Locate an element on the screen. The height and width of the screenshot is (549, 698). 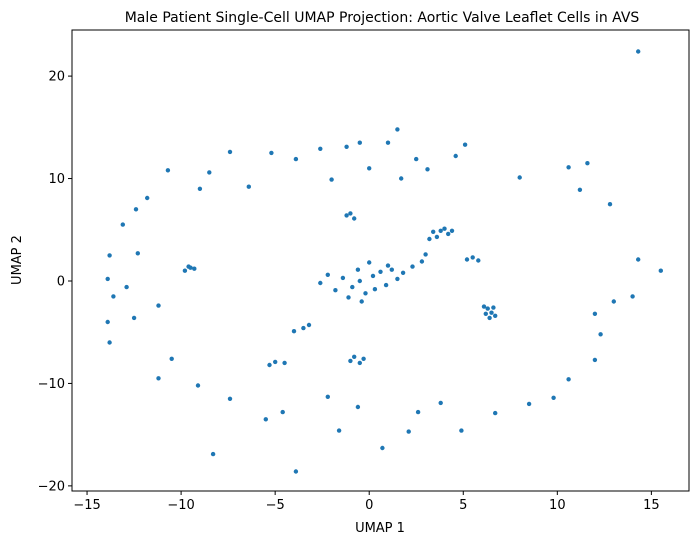
x-tick-label: 5 is located at coordinates (463, 505).